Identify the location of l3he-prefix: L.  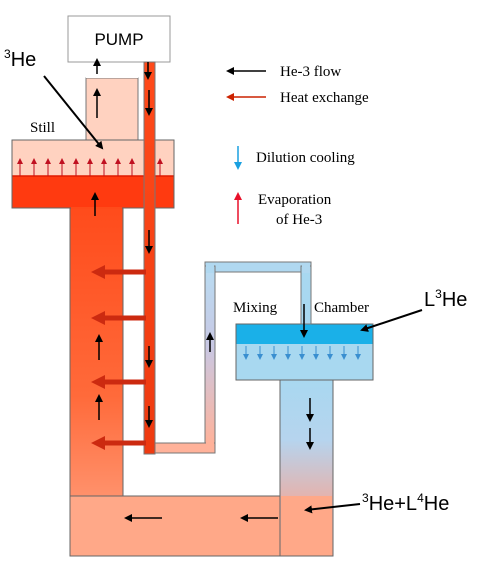
(429, 300).